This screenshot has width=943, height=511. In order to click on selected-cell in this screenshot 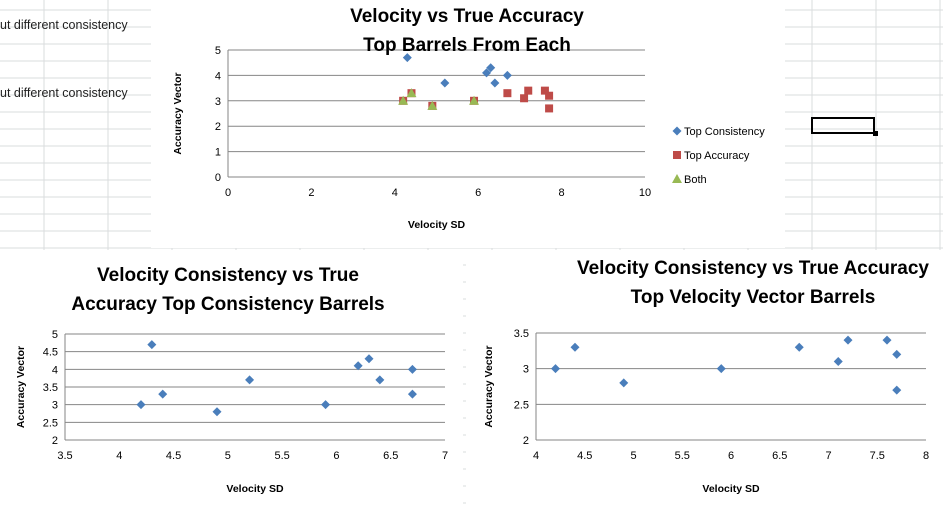, I will do `click(843, 125)`.